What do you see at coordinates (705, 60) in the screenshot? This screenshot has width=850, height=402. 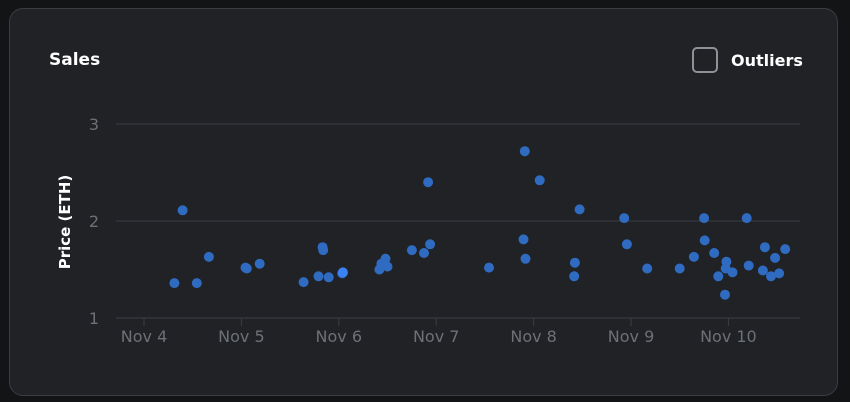 I see `outliers-checkbox` at bounding box center [705, 60].